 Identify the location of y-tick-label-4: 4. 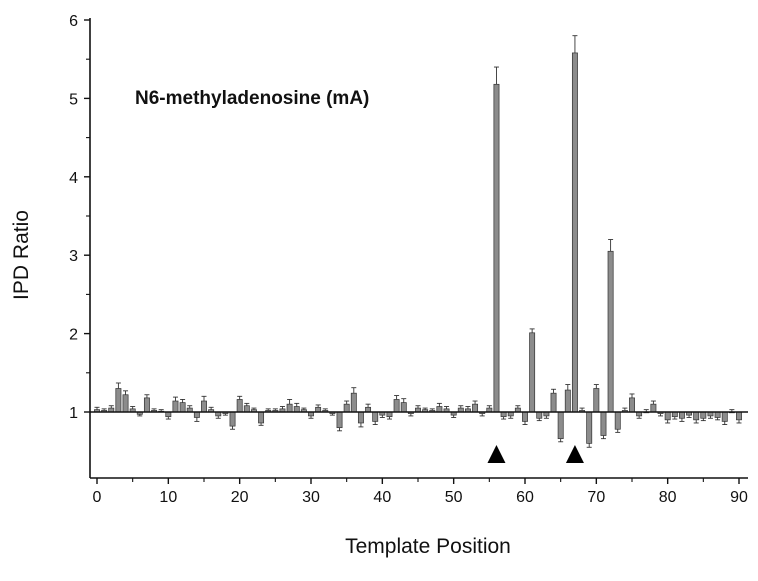
(73, 178).